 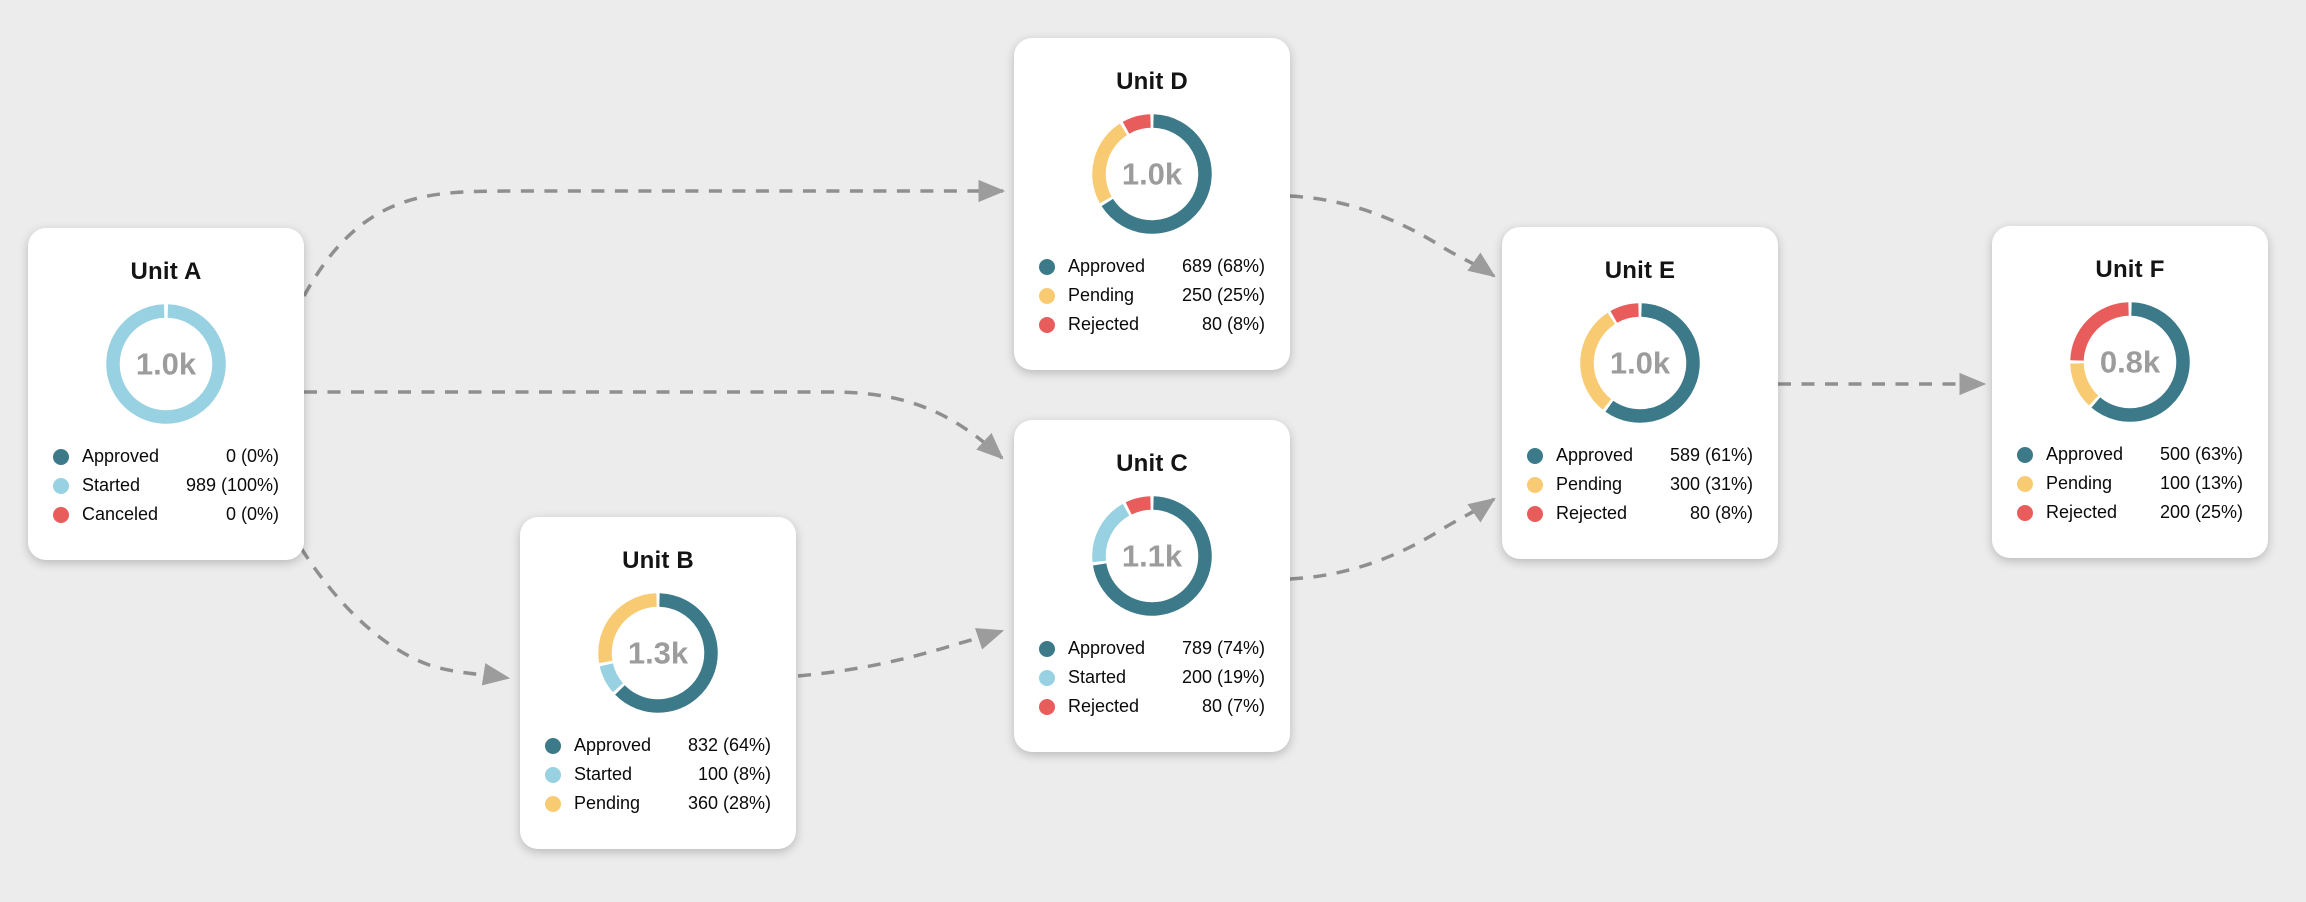 What do you see at coordinates (729, 803) in the screenshot?
I see `legend-value: 360 (28%)` at bounding box center [729, 803].